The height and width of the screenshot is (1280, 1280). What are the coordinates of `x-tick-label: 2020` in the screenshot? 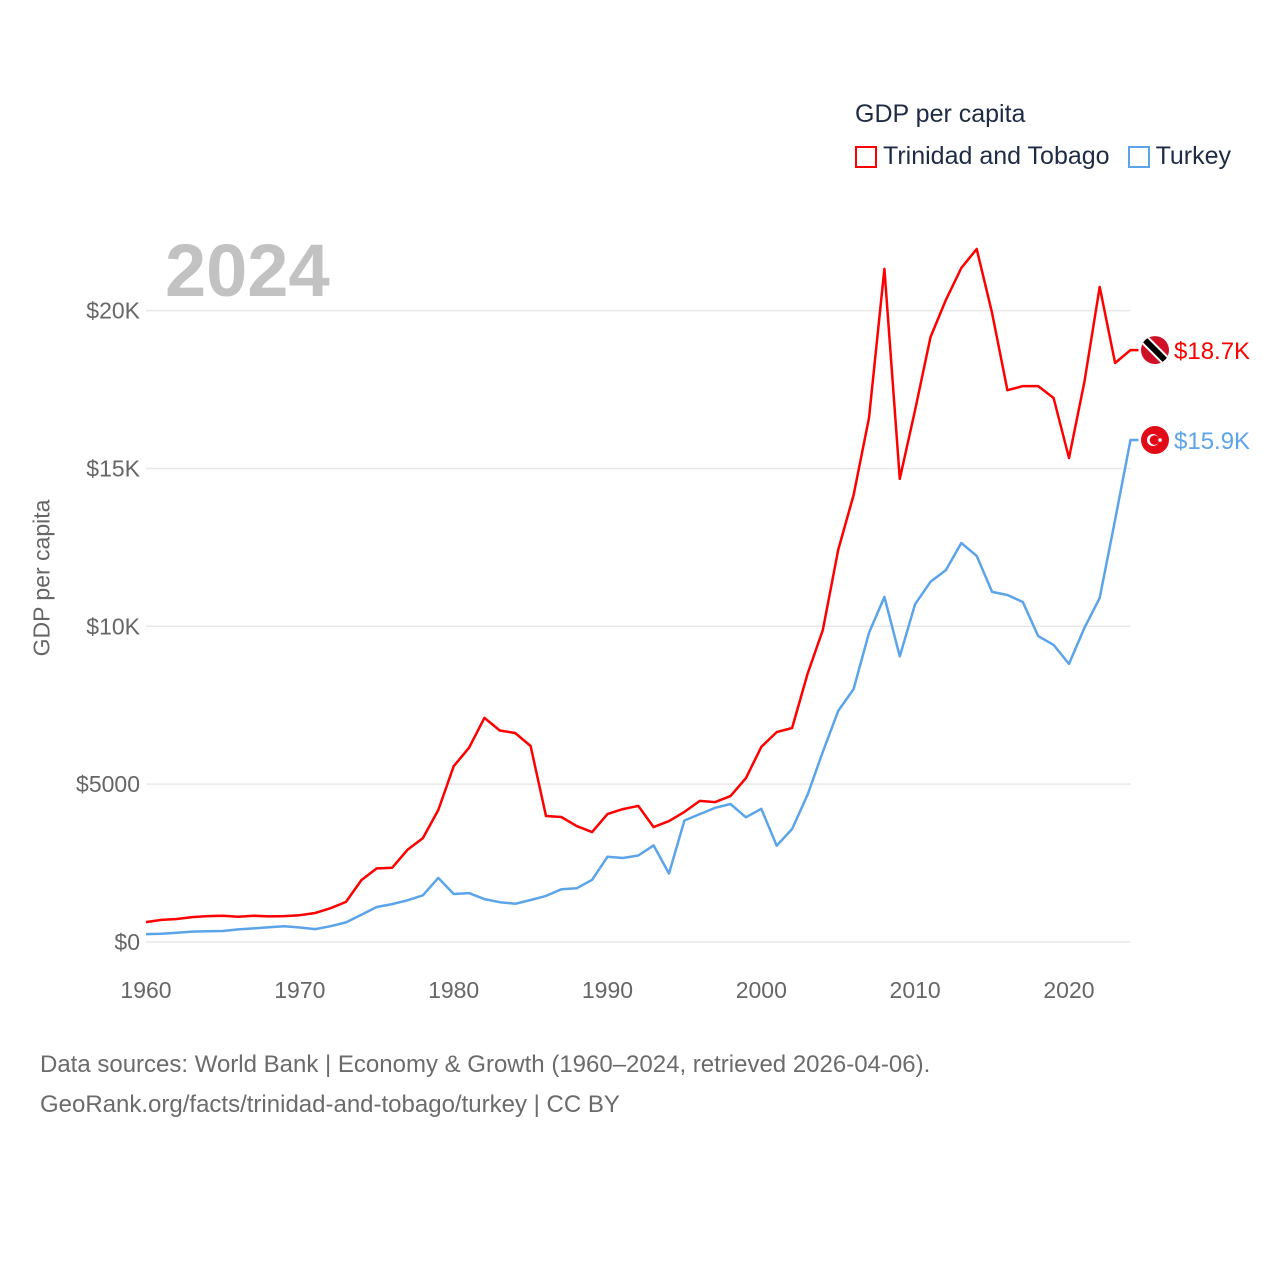 It's located at (1068, 990).